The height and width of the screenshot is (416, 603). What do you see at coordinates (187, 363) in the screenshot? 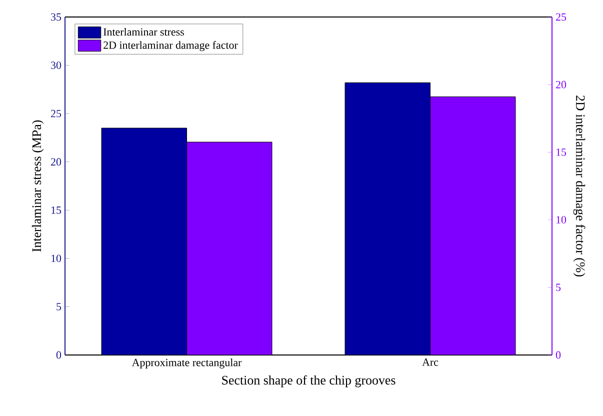
I see `x-tick-label: Approximate rectangular` at bounding box center [187, 363].